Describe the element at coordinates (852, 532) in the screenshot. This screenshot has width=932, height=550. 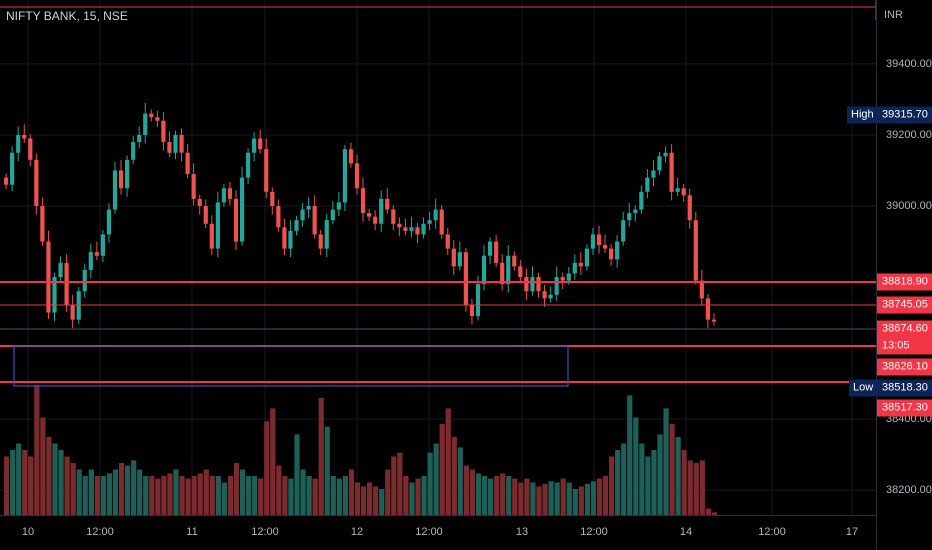
I see `time-tick-label: 17` at that location.